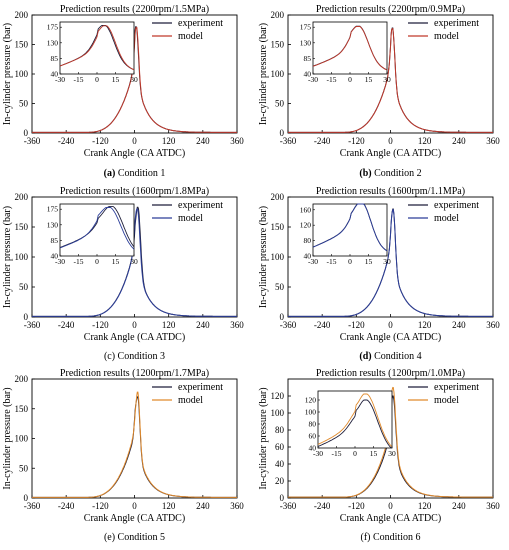 The image size is (509, 550). What do you see at coordinates (390, 537) in the screenshot?
I see `panel-caption: (f) Condition 6` at bounding box center [390, 537].